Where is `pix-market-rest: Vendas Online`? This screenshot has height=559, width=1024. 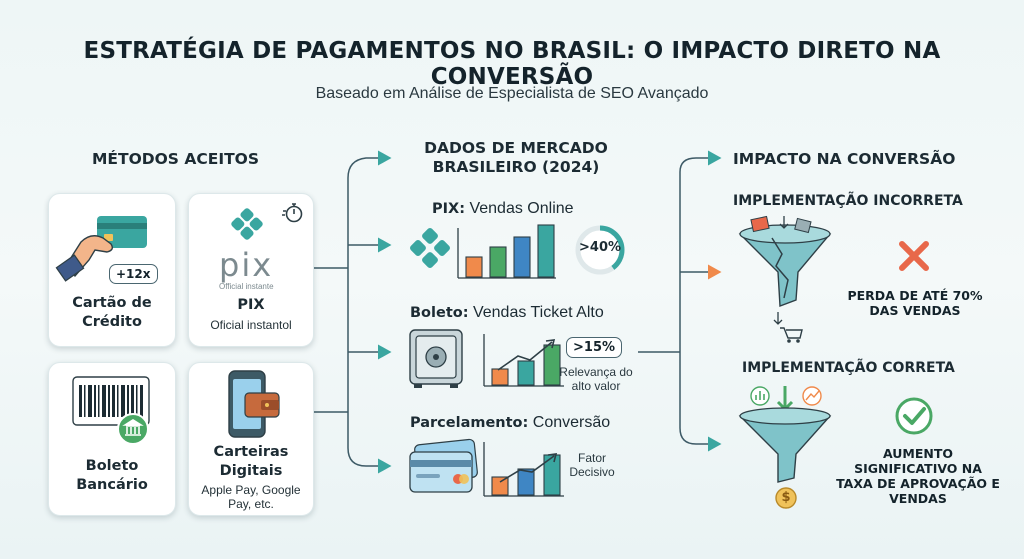 pix-market-rest: Vendas Online is located at coordinates (519, 208).